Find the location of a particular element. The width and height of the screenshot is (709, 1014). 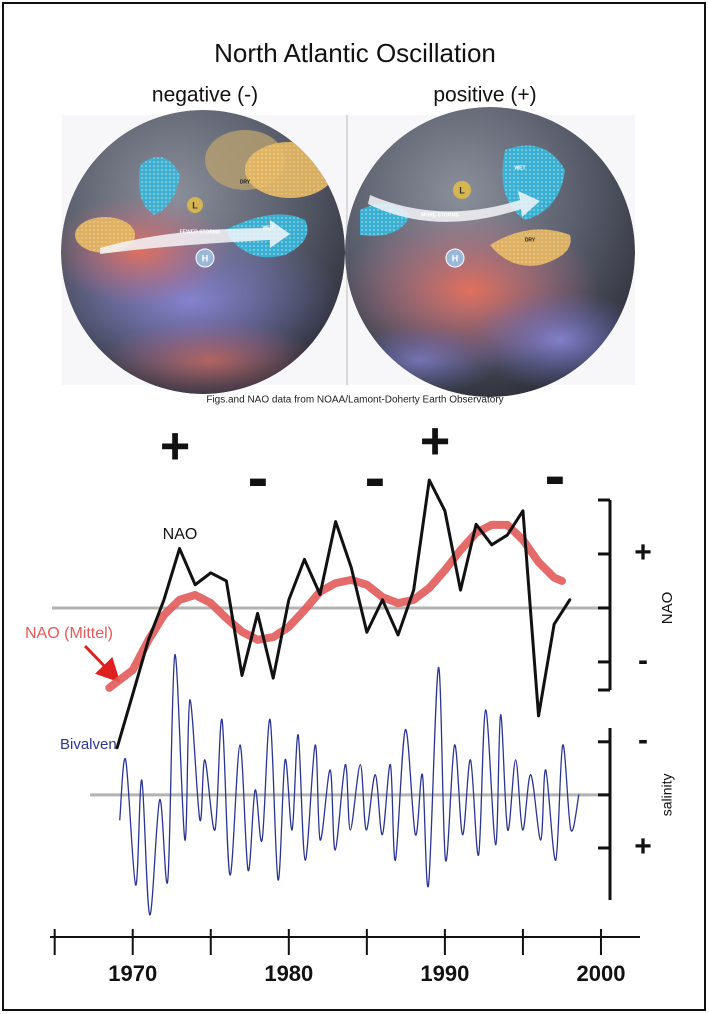

series-label: Bivalven is located at coordinates (88, 744).